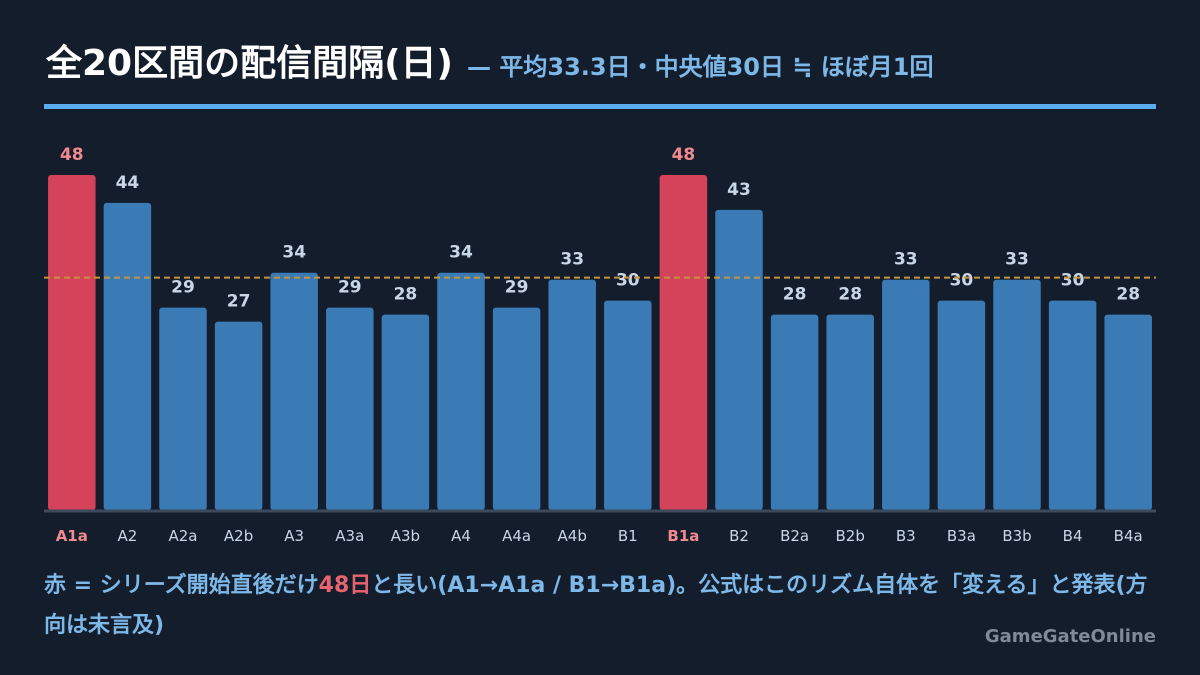  I want to click on credit: GameGateOnline, so click(1070, 636).